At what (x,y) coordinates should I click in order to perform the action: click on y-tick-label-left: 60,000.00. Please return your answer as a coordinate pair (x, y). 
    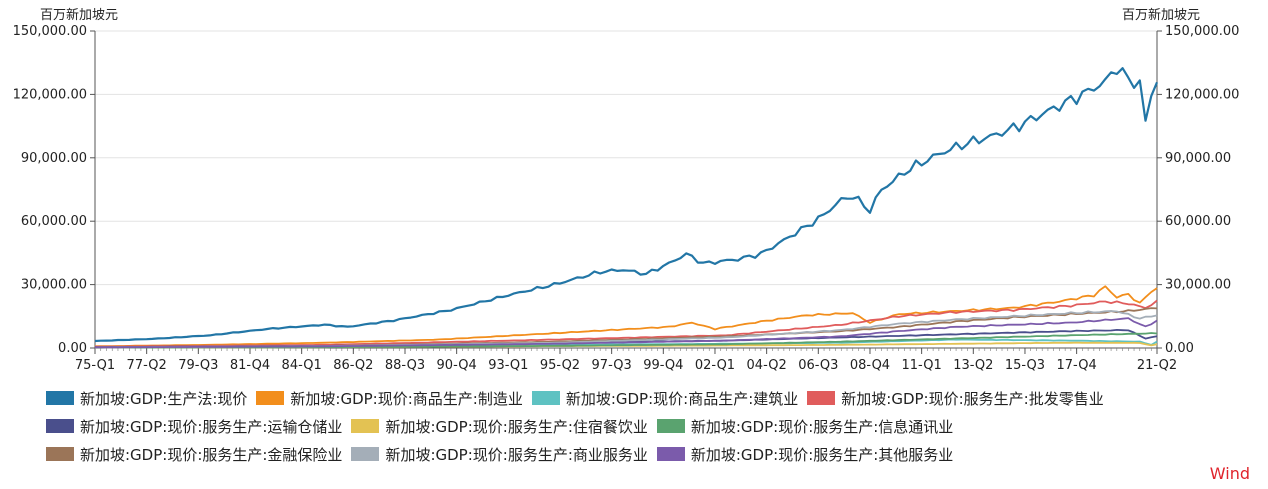
    Looking at the image, I should click on (54, 221).